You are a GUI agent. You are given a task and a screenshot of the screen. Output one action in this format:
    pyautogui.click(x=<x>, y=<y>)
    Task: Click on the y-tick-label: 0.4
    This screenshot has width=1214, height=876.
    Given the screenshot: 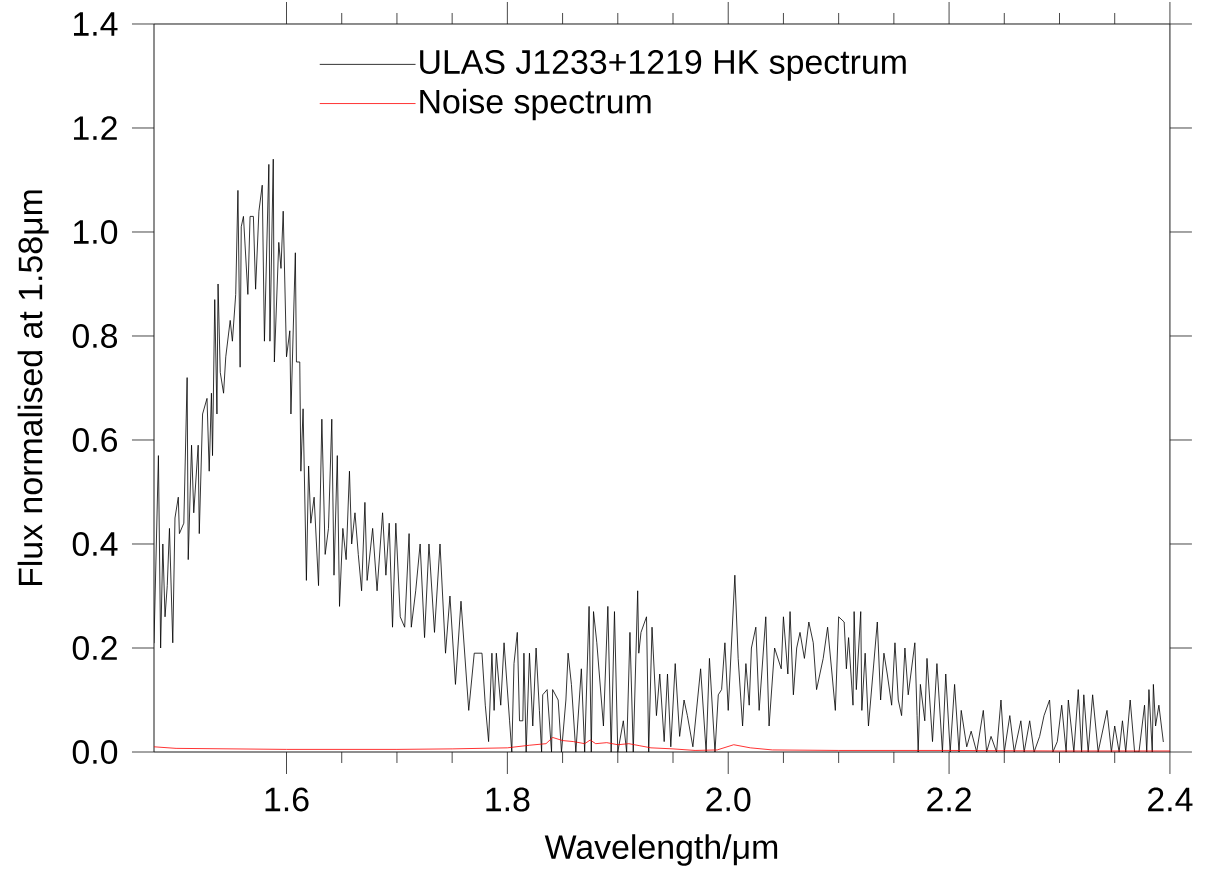 What is the action you would take?
    pyautogui.click(x=95, y=544)
    